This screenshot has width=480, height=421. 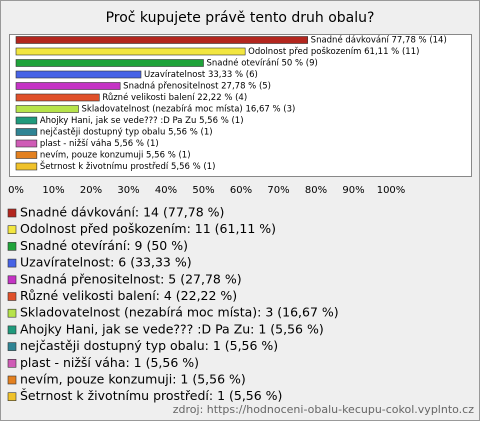 What do you see at coordinates (240, 18) in the screenshot?
I see `chart-title: Proč kupujete právě tento druh obalu?` at bounding box center [240, 18].